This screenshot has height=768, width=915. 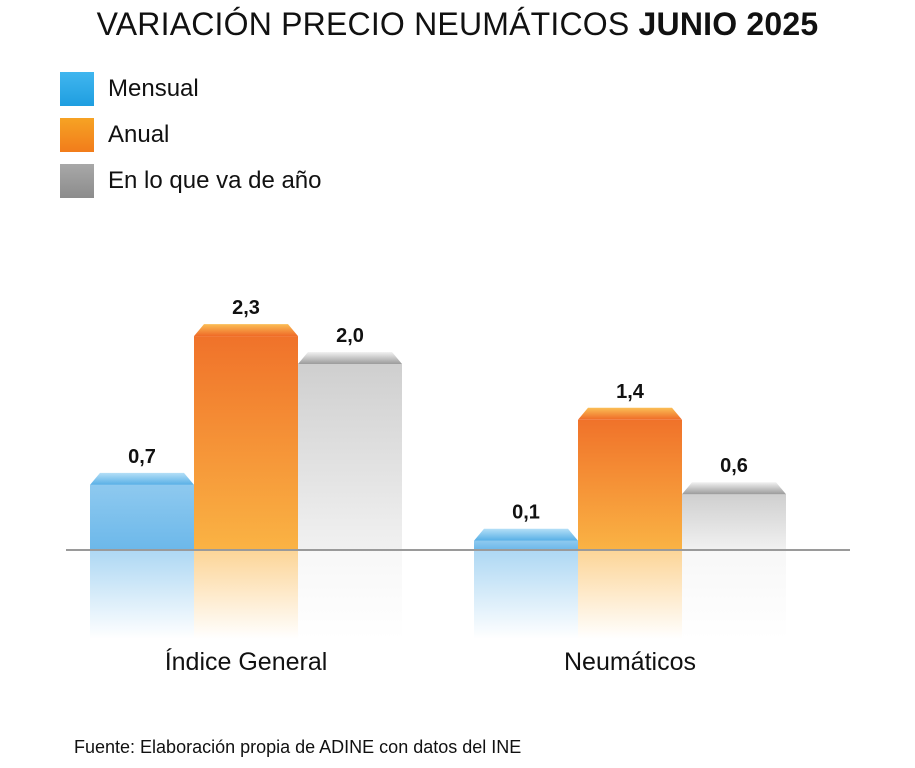 I want to click on legend: Mensual Anual En lo que va de año, so click(x=191, y=140).